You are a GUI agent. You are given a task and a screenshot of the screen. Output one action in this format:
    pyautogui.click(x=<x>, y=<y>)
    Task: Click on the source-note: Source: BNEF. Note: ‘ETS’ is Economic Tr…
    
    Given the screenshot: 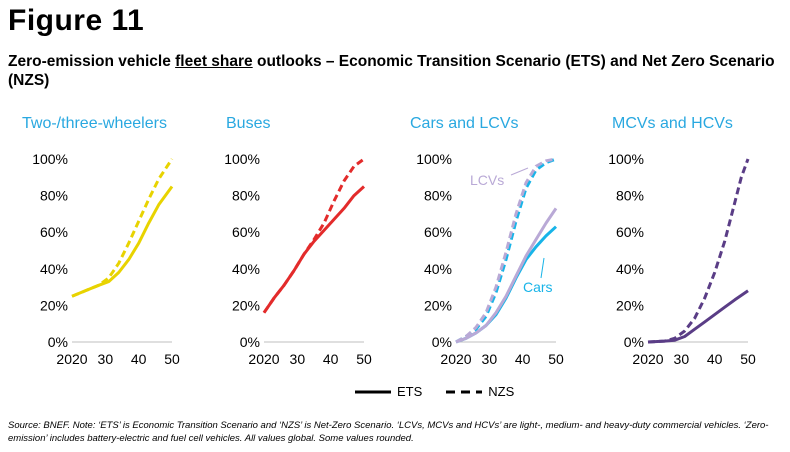 What is the action you would take?
    pyautogui.click(x=388, y=432)
    